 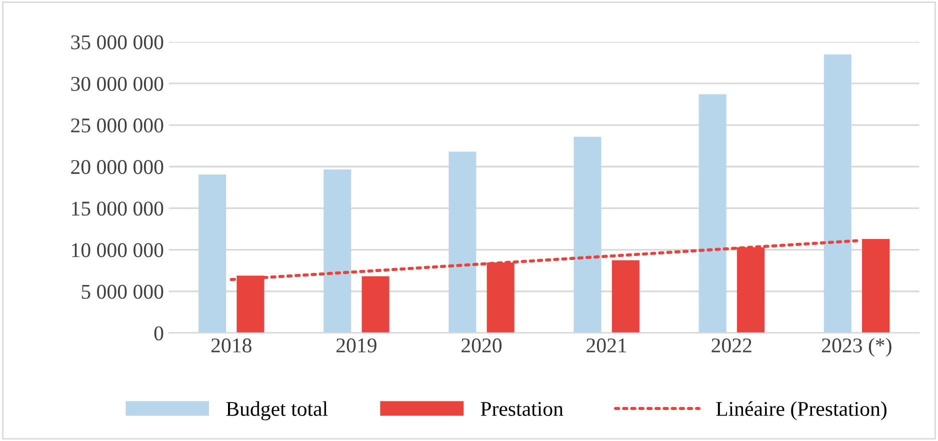 What do you see at coordinates (118, 250) in the screenshot?
I see `y-tick-label: 10 000 000` at bounding box center [118, 250].